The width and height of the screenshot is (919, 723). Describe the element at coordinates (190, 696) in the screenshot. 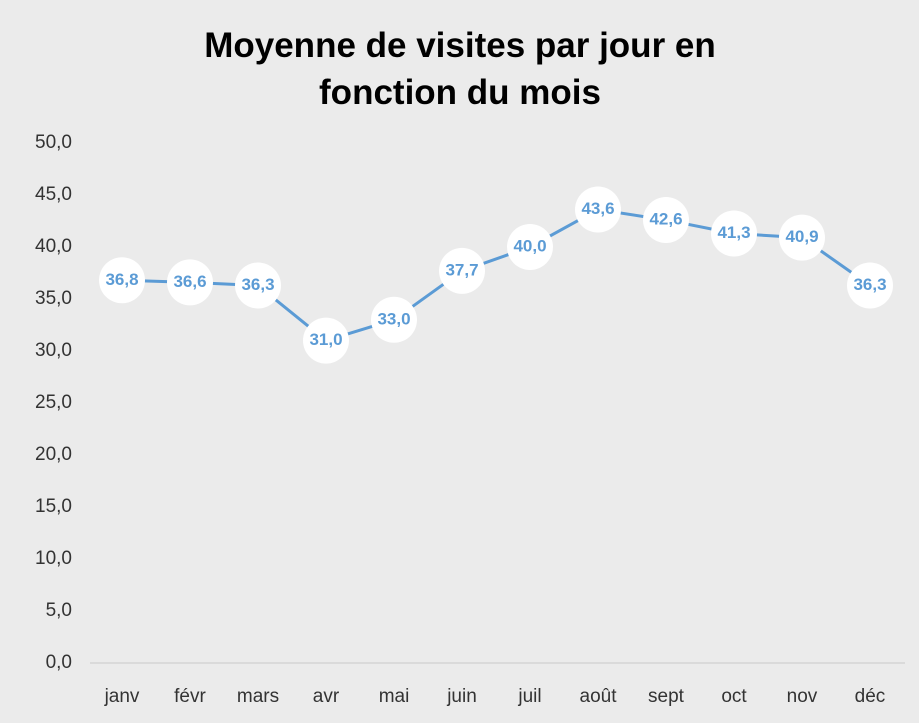

I see `x-tick-label: févr` at that location.